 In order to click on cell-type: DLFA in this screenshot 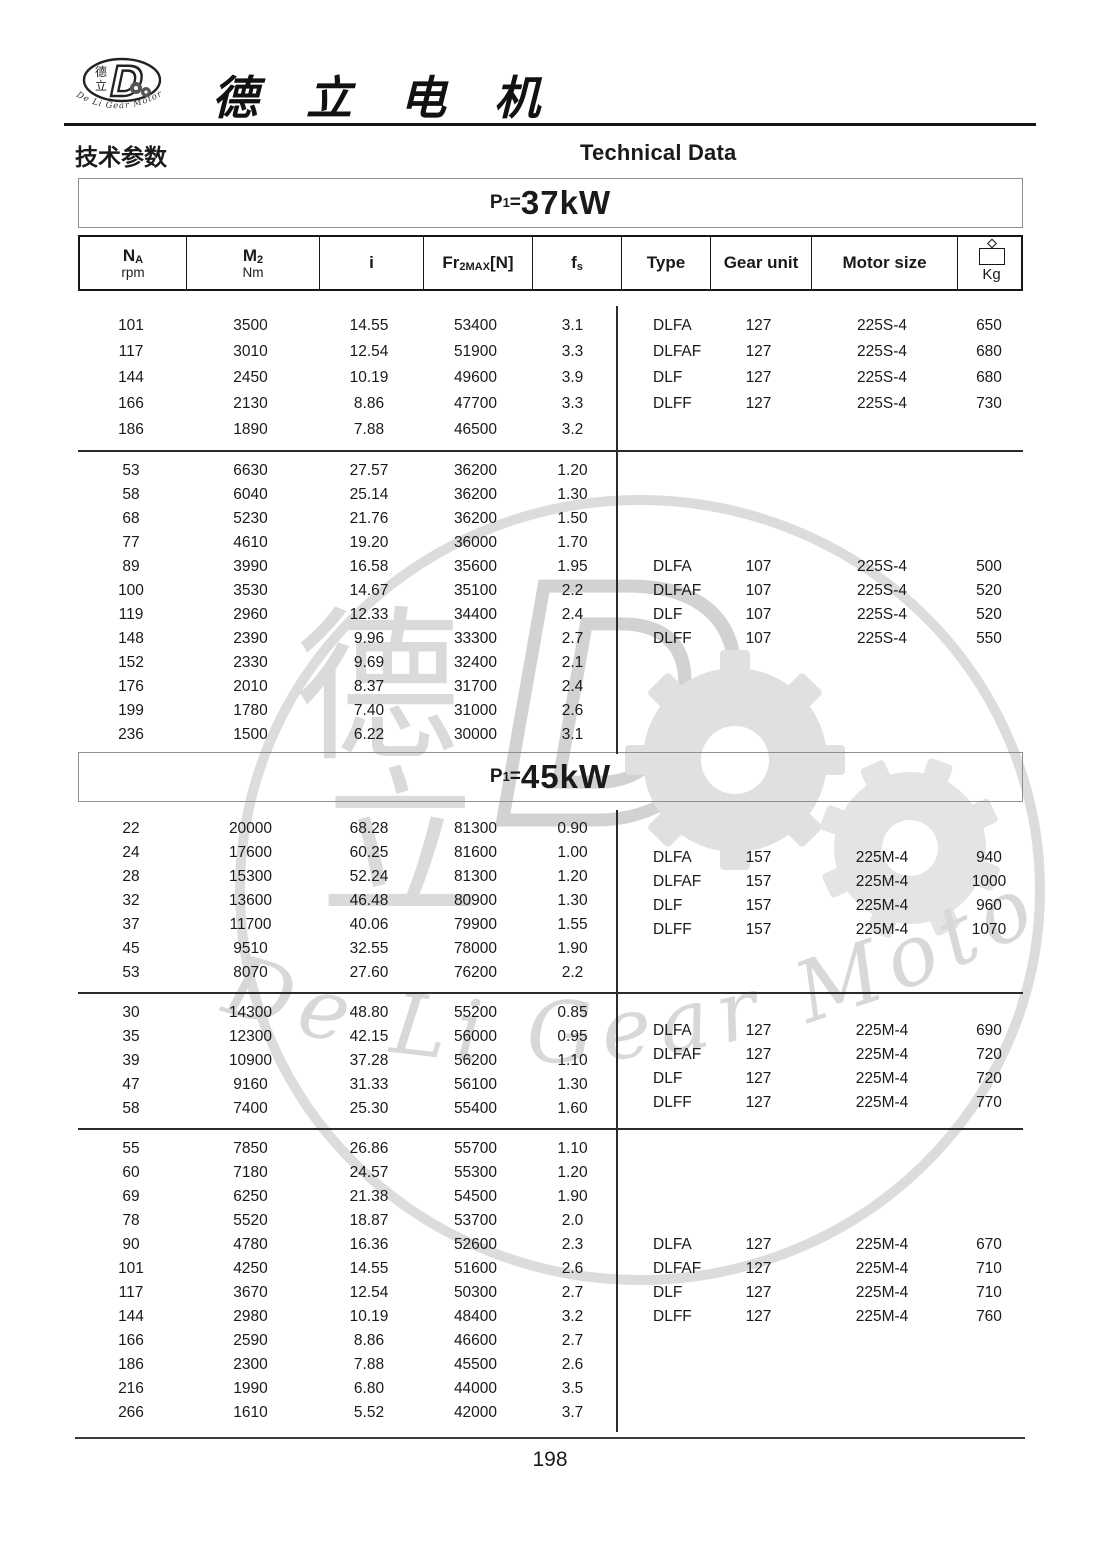, I will do `click(672, 1030)`.